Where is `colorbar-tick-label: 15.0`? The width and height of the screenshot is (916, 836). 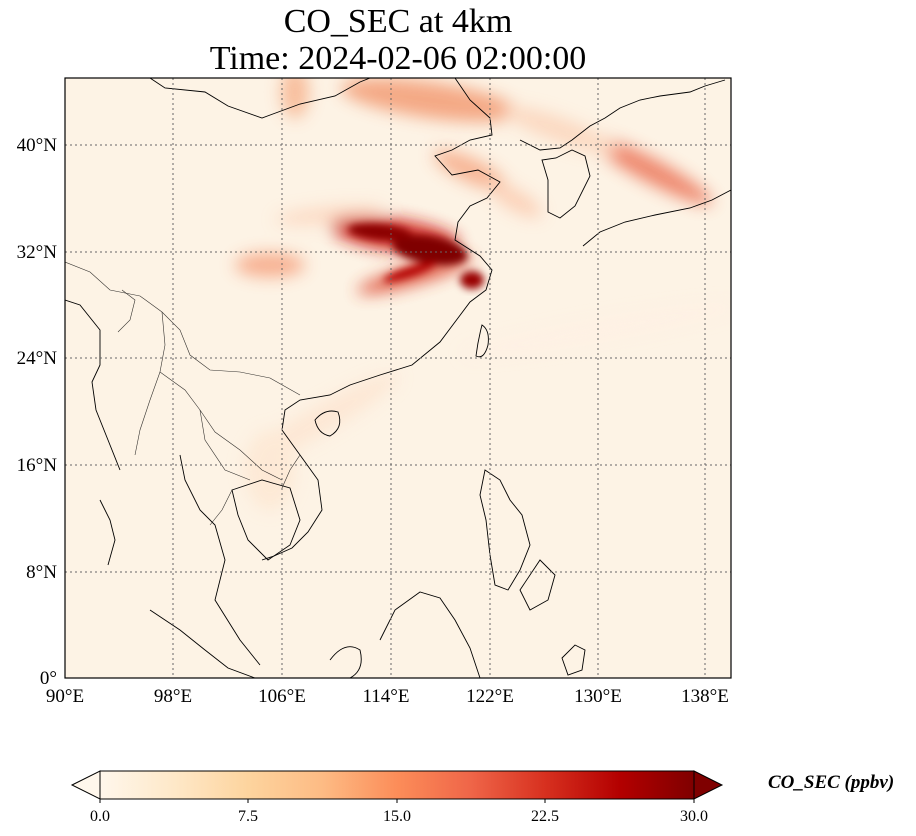 colorbar-tick-label: 15.0 is located at coordinates (397, 816).